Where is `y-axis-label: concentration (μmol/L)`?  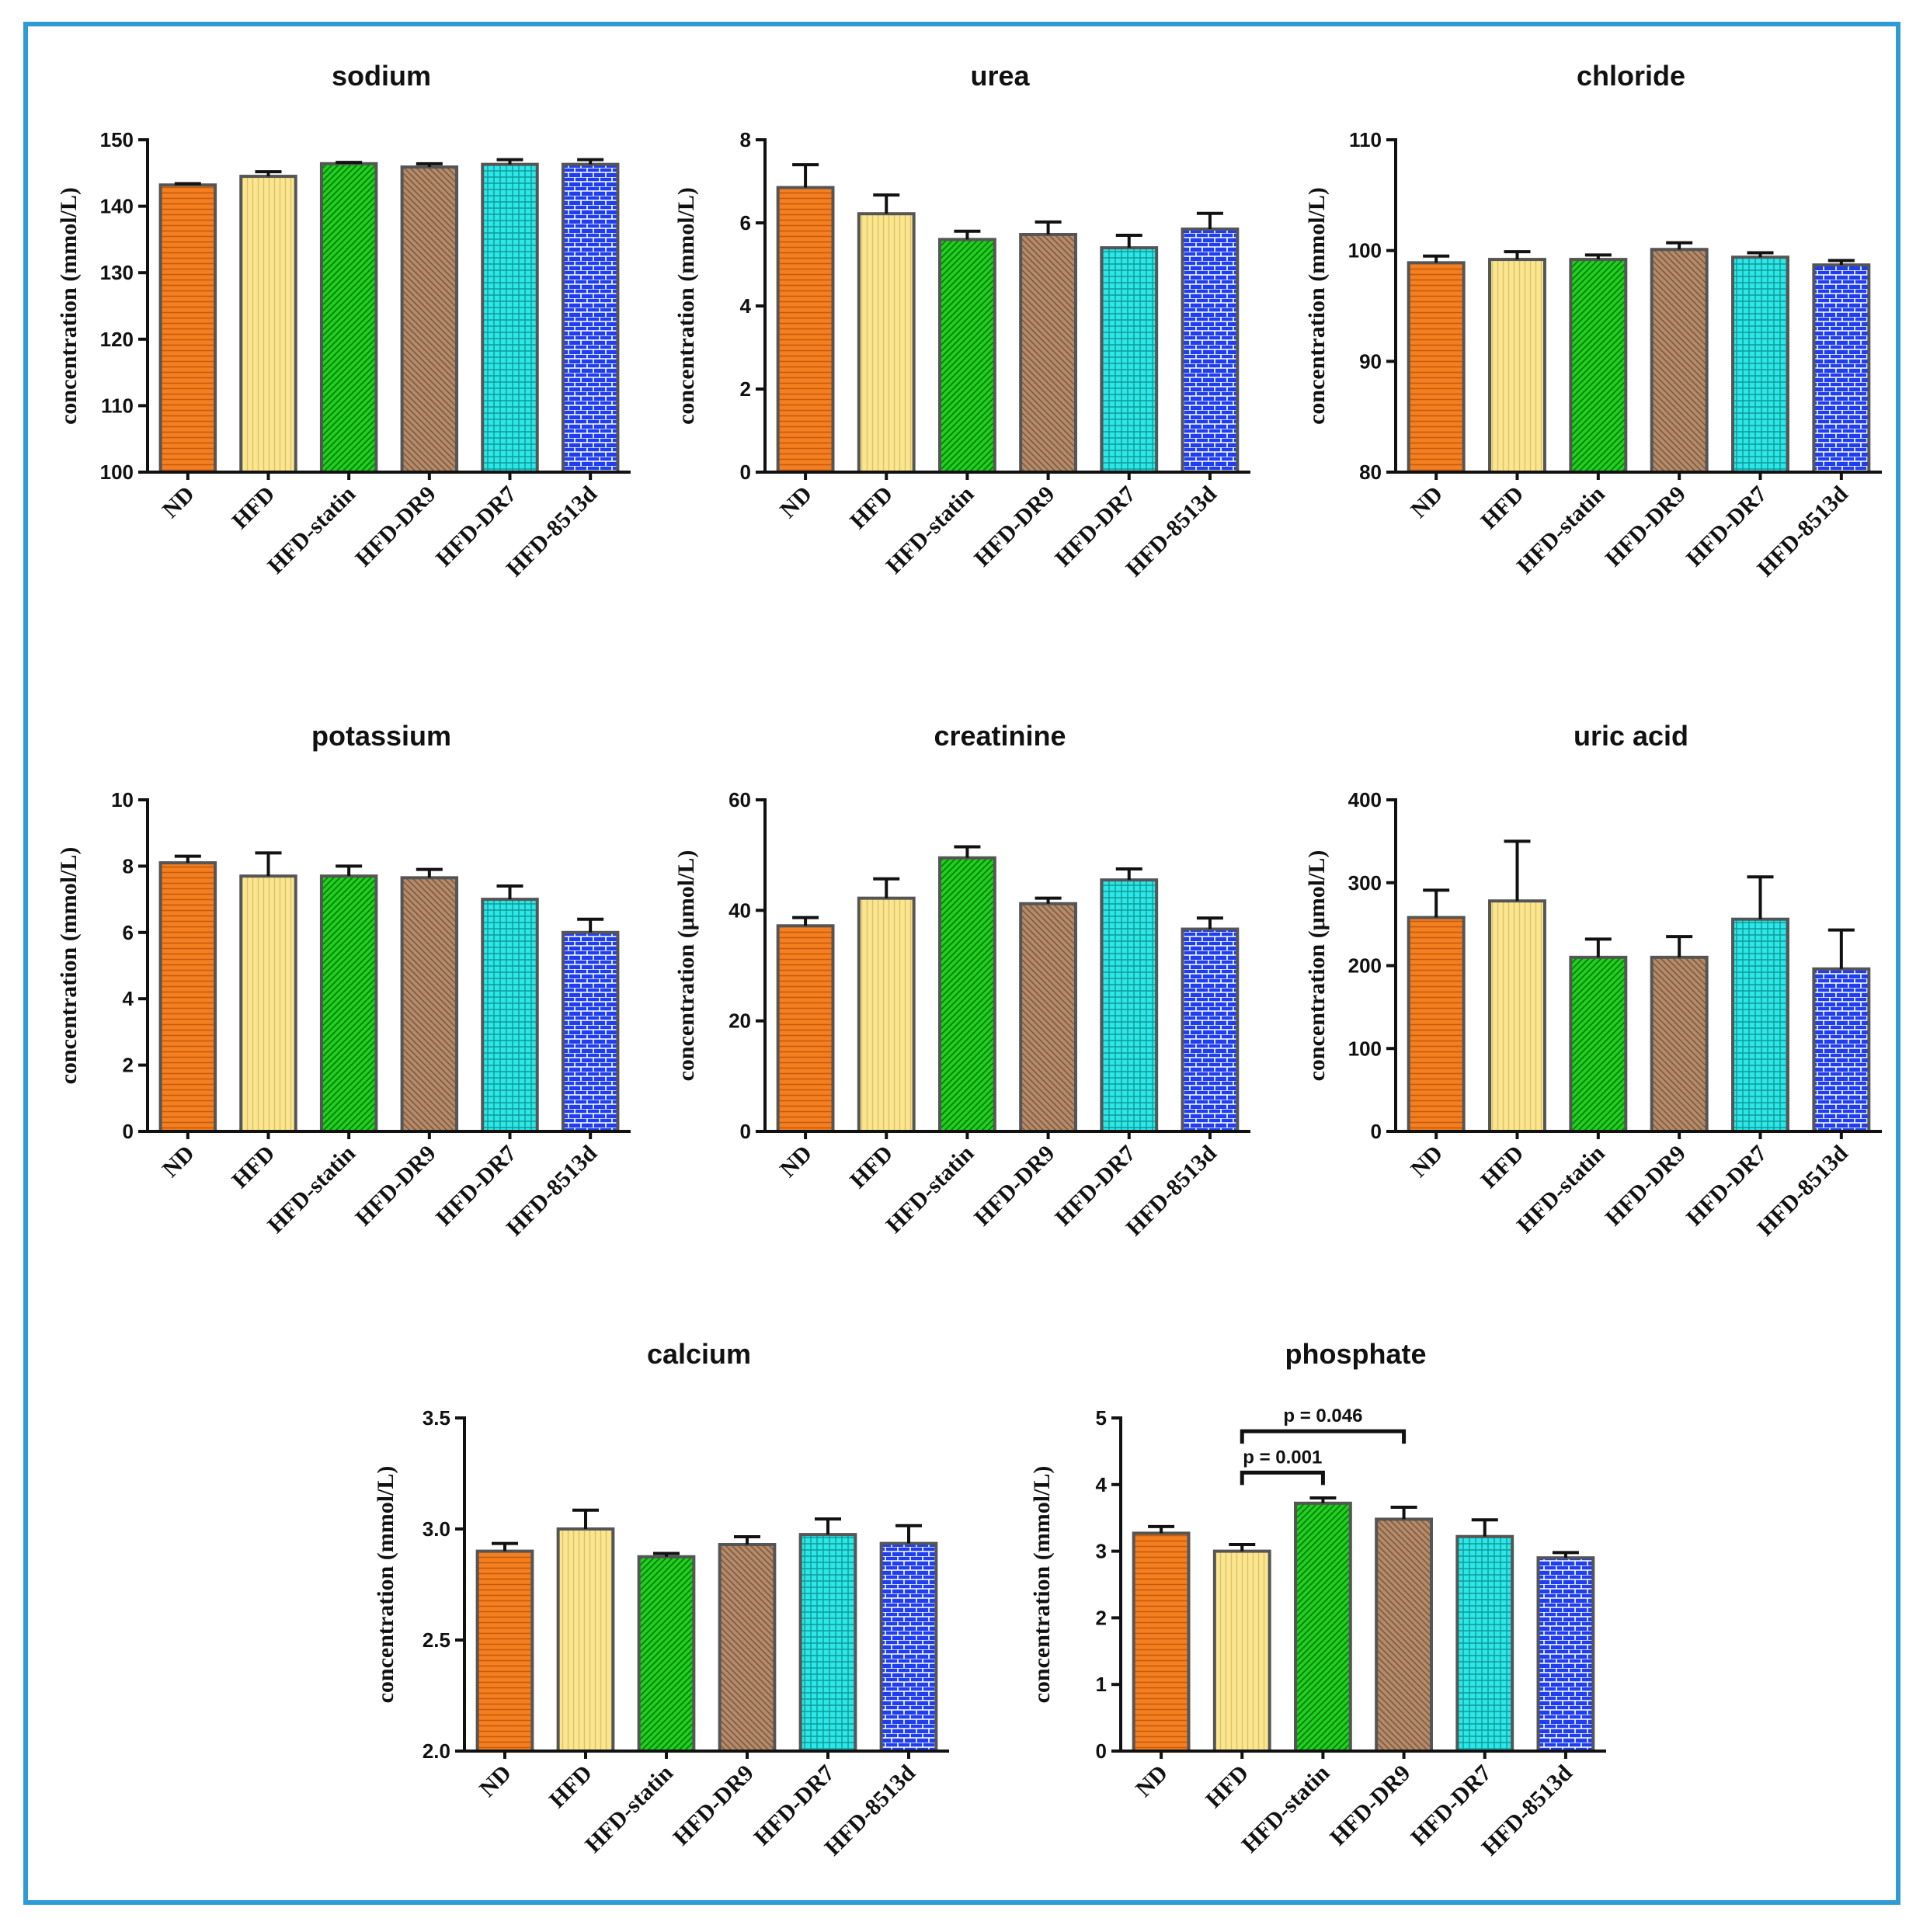 y-axis-label: concentration (μmol/L) is located at coordinates (1317, 966).